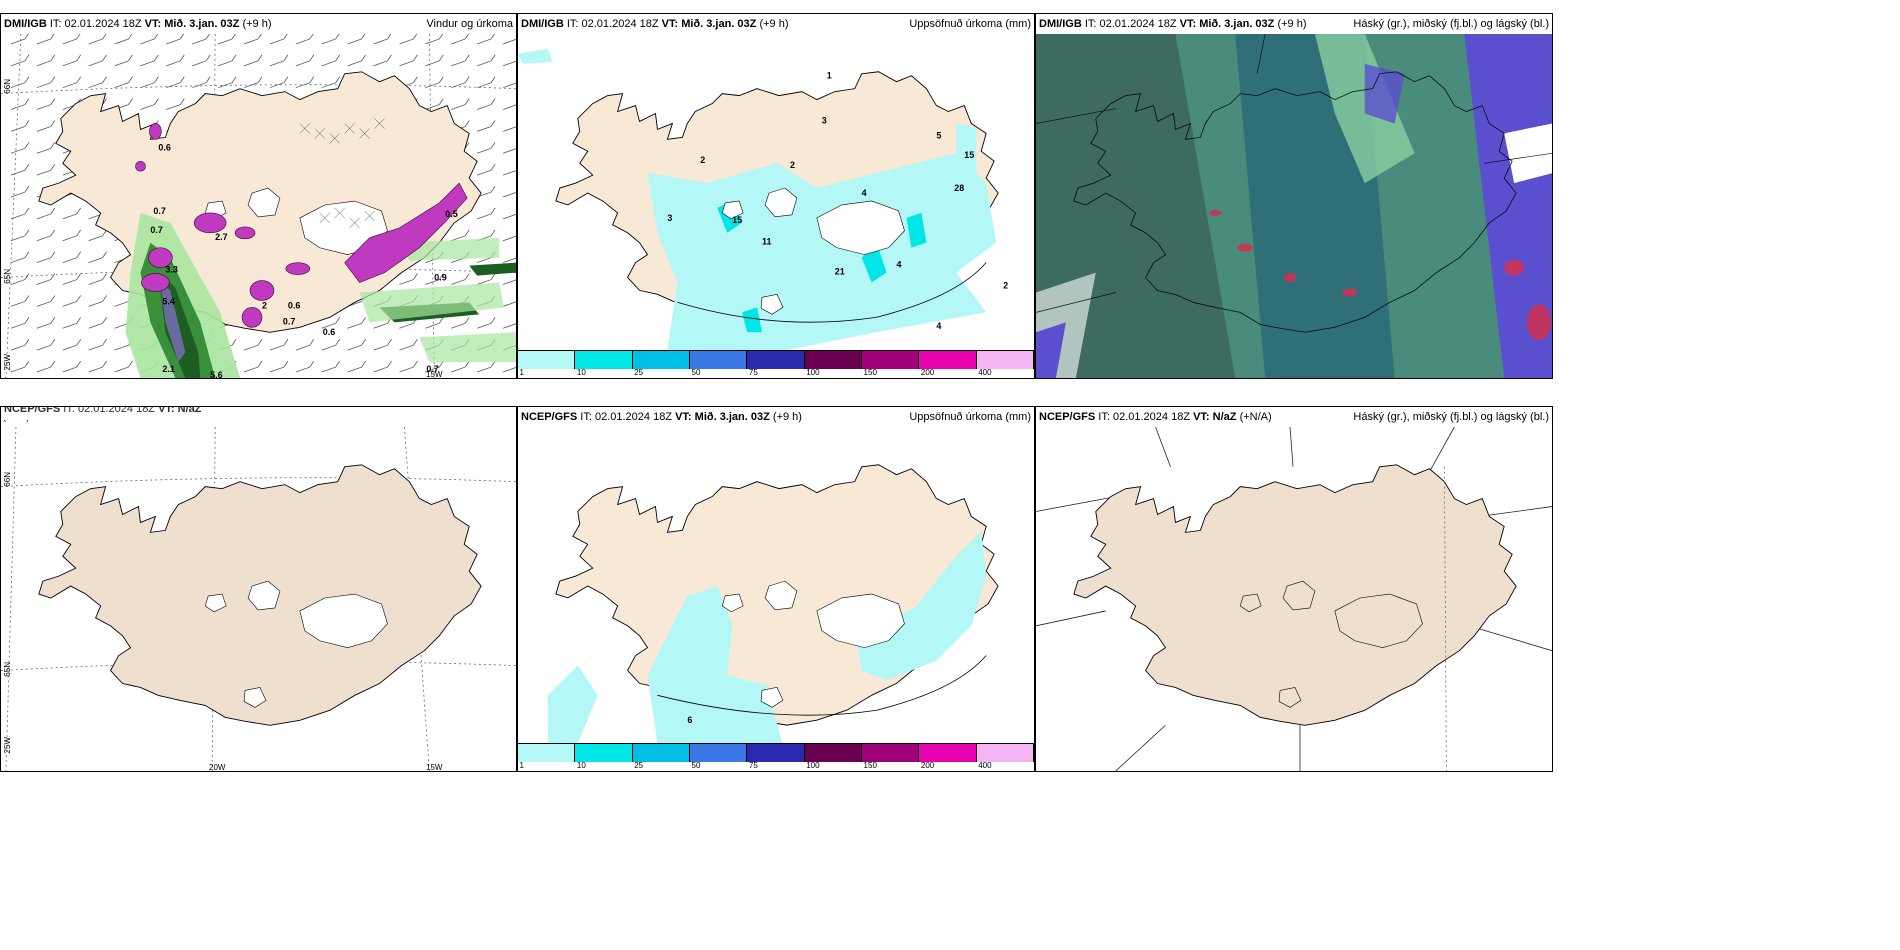  Describe the element at coordinates (870, 765) in the screenshot. I see `legend-tick-label: 150` at that location.